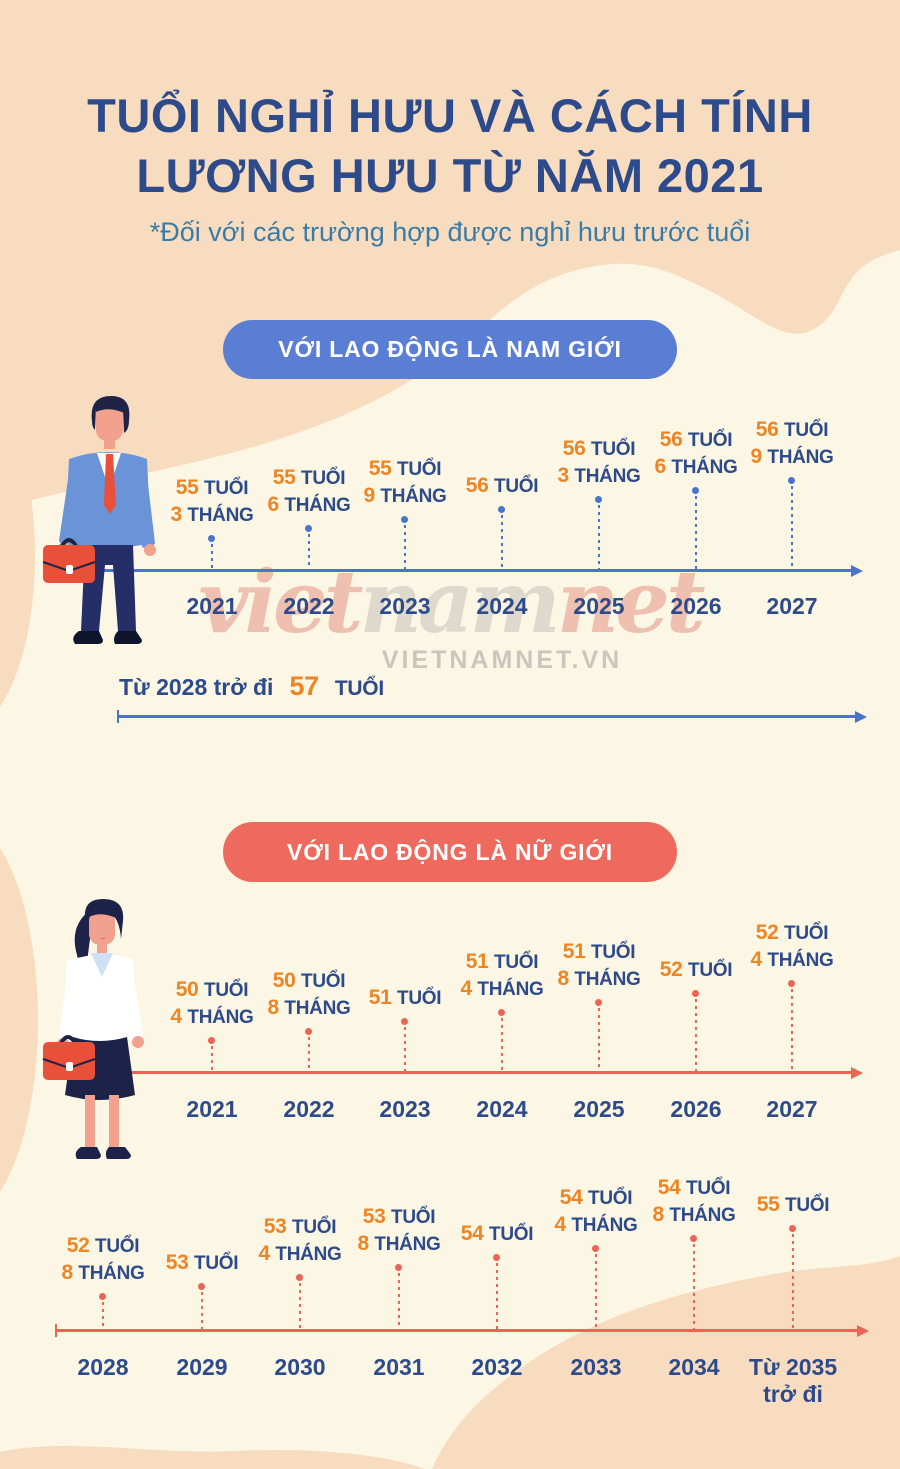 The height and width of the screenshot is (1469, 900). Describe the element at coordinates (372, 495) in the screenshot. I see `age-number: 9` at that location.